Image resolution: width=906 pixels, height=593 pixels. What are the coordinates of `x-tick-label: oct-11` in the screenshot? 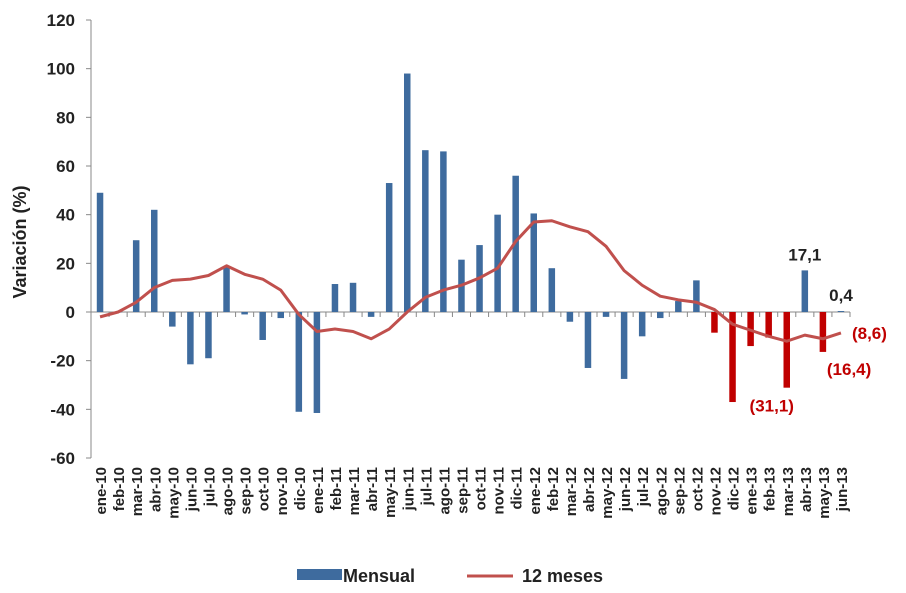 It's located at (481, 488).